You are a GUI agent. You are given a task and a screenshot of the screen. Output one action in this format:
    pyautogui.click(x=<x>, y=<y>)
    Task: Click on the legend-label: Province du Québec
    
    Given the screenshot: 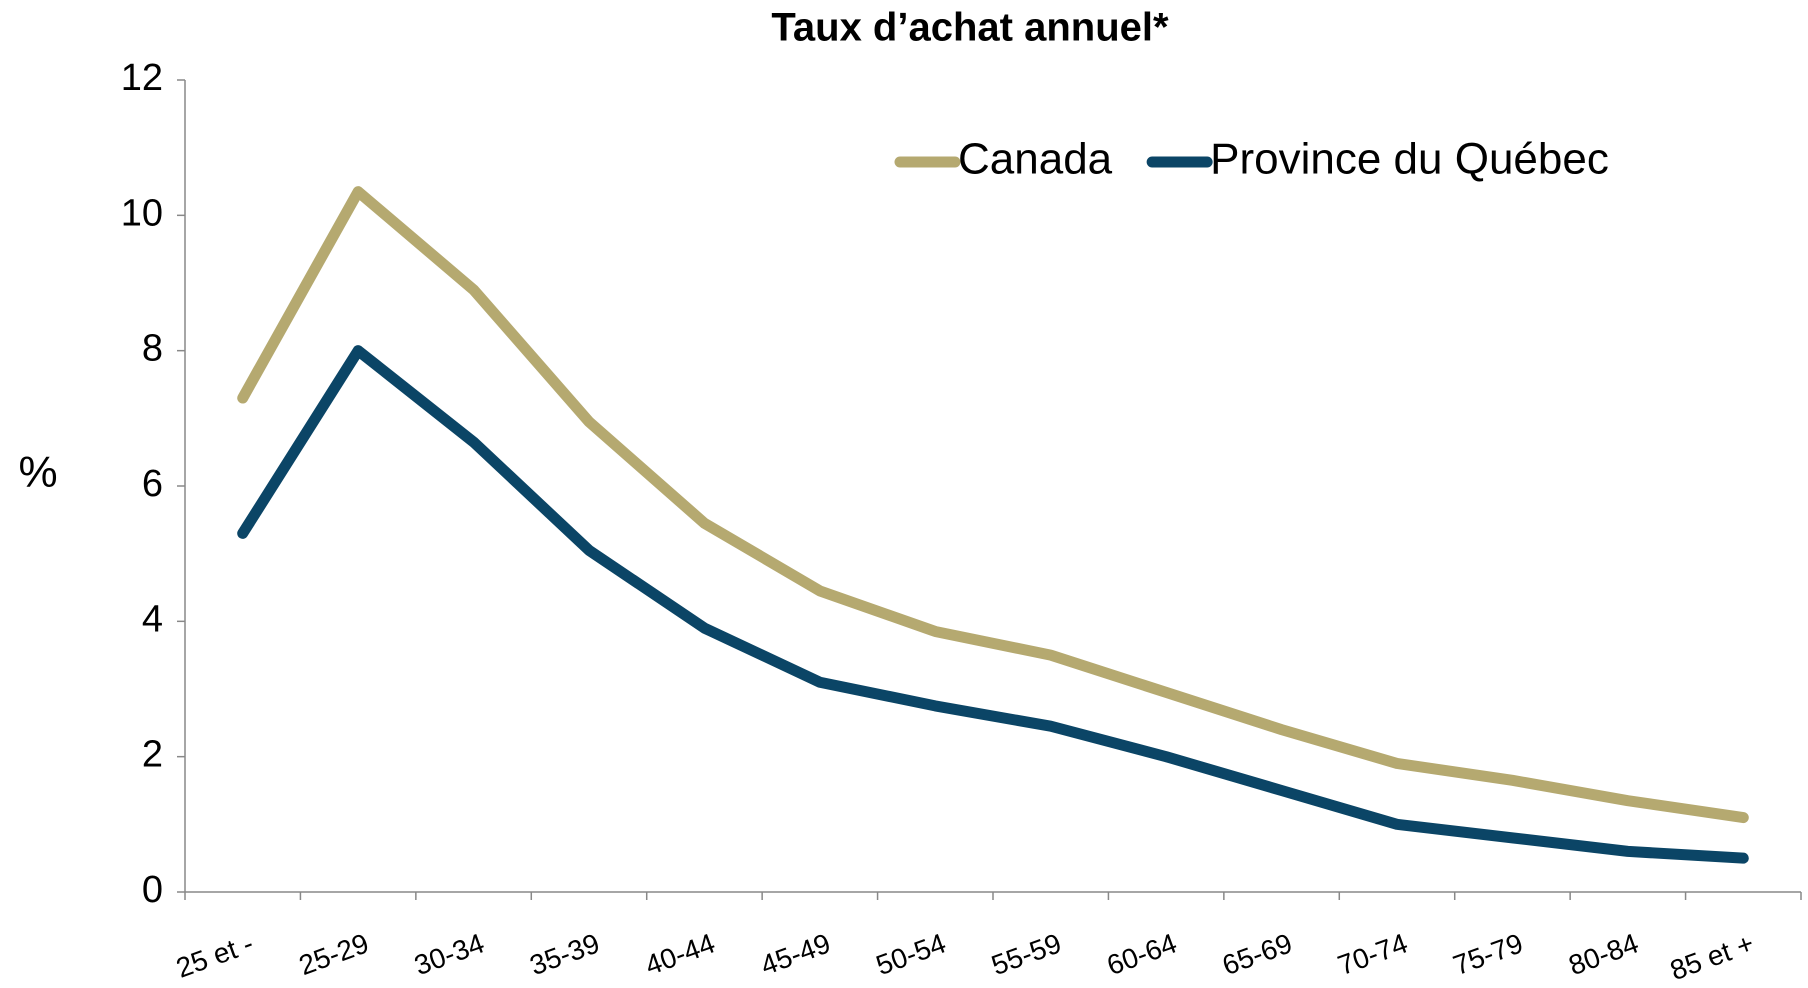 What is the action you would take?
    pyautogui.click(x=1409, y=159)
    